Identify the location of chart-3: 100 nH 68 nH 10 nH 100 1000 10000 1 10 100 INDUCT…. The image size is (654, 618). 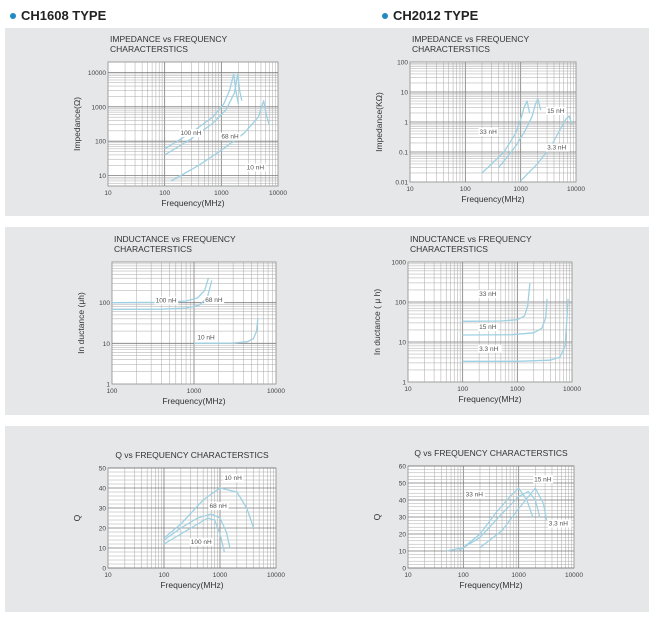
(180, 320).